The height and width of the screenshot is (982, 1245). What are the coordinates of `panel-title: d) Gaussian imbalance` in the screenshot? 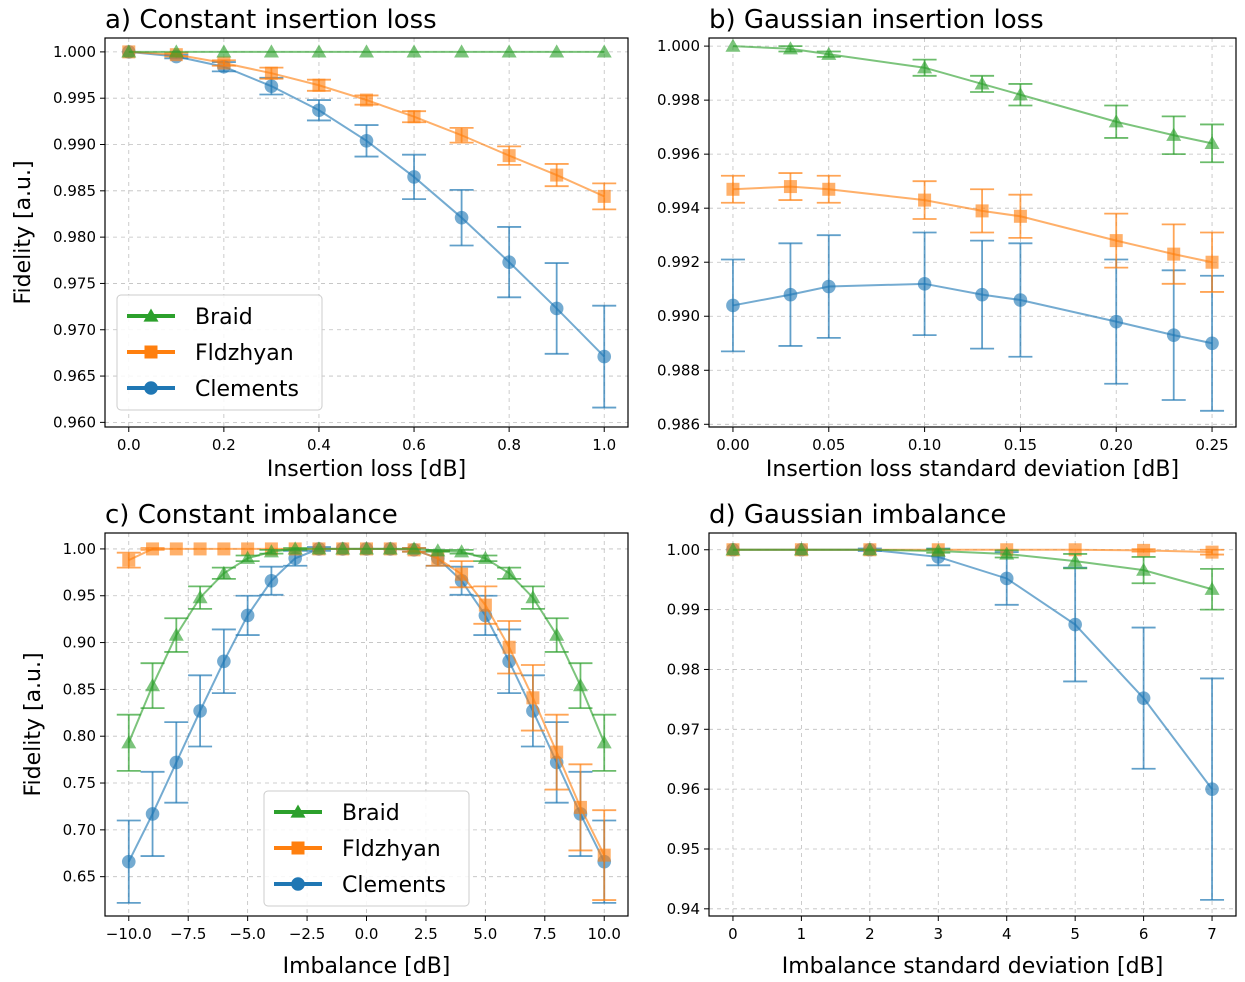 It's located at (857, 515).